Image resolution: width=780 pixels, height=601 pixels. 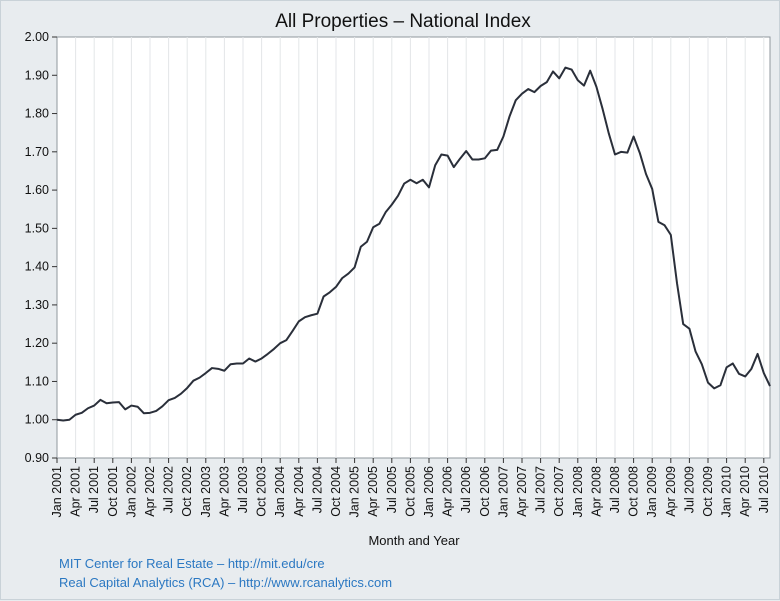 I want to click on x-tick-label: Apr 2001, so click(x=76, y=491).